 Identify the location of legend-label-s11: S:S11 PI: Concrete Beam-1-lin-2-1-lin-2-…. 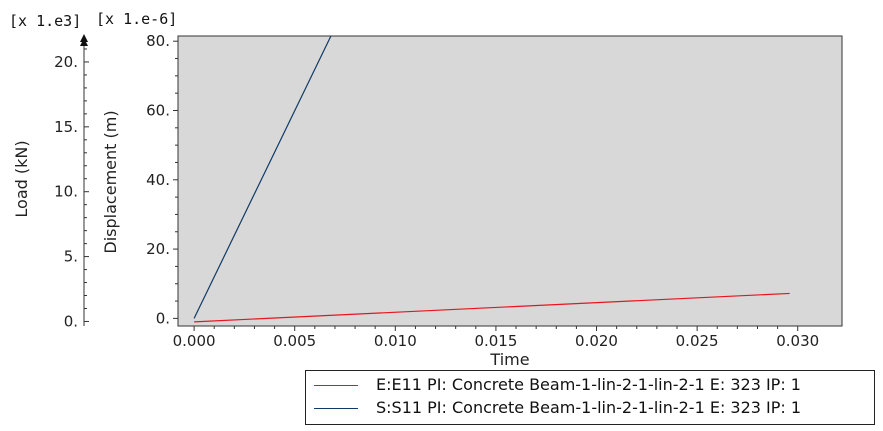
(589, 407).